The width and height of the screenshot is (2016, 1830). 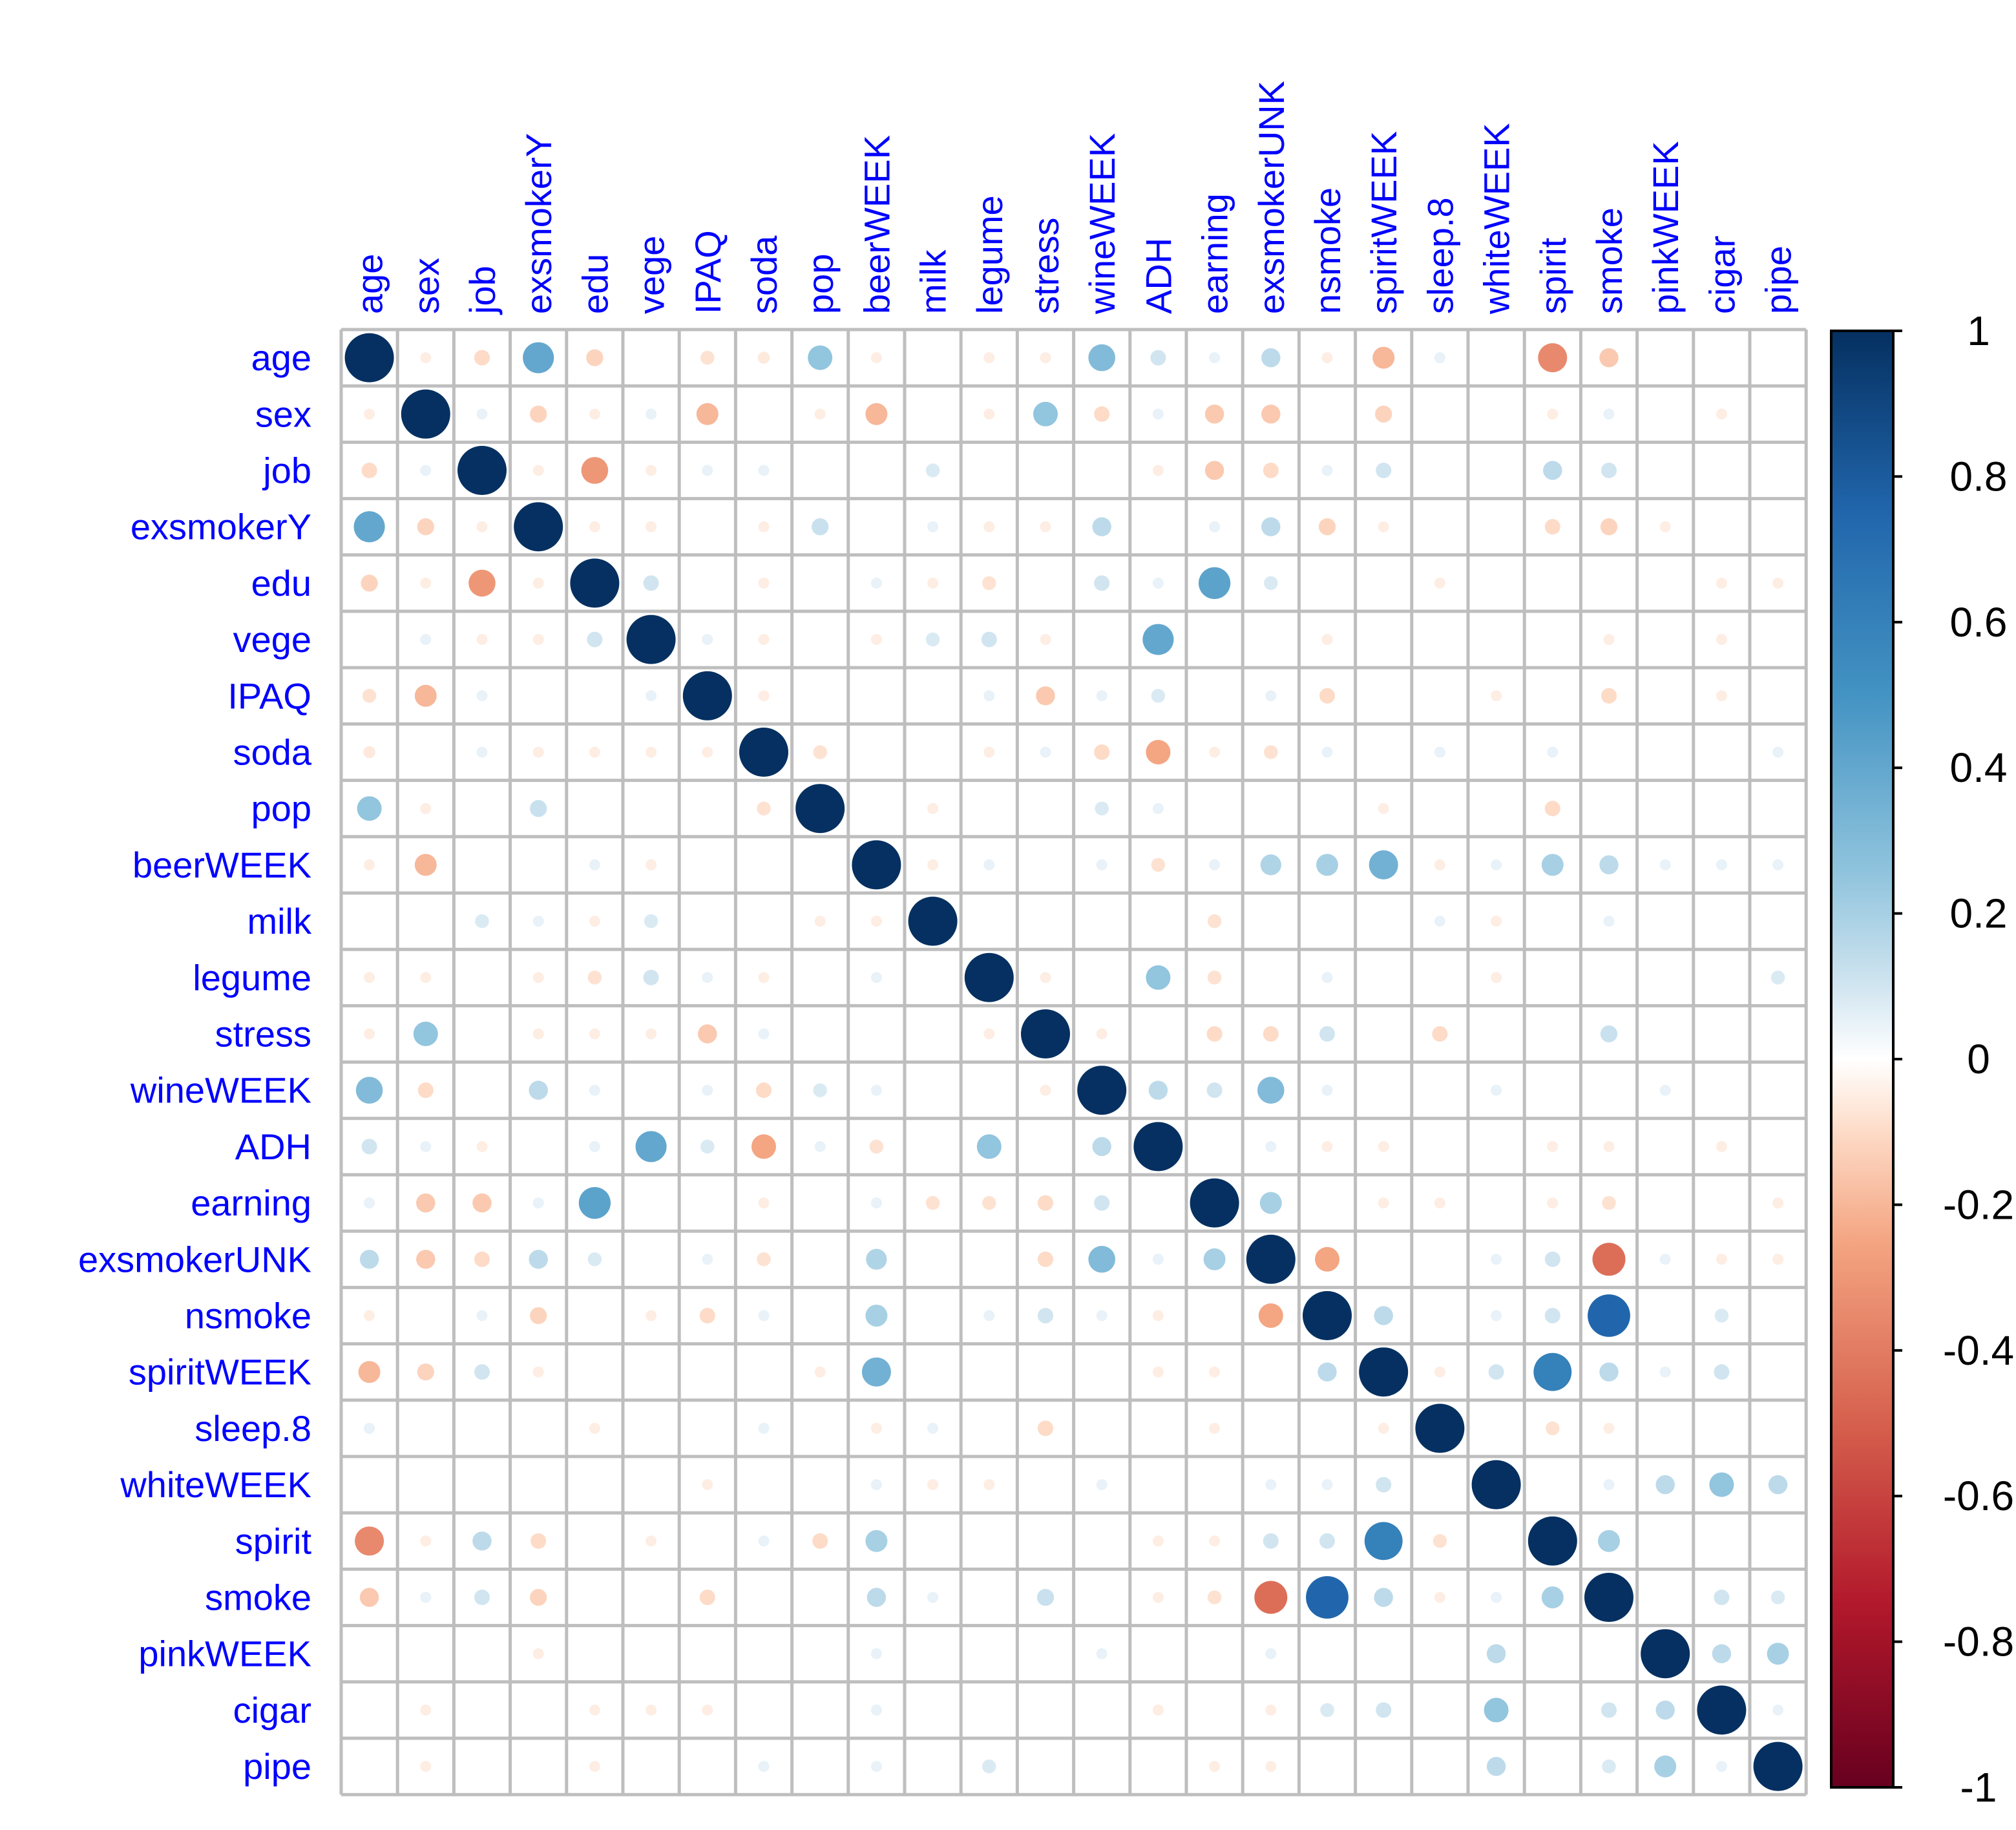 I want to click on corr-cell-milk-pop, so click(x=820, y=922).